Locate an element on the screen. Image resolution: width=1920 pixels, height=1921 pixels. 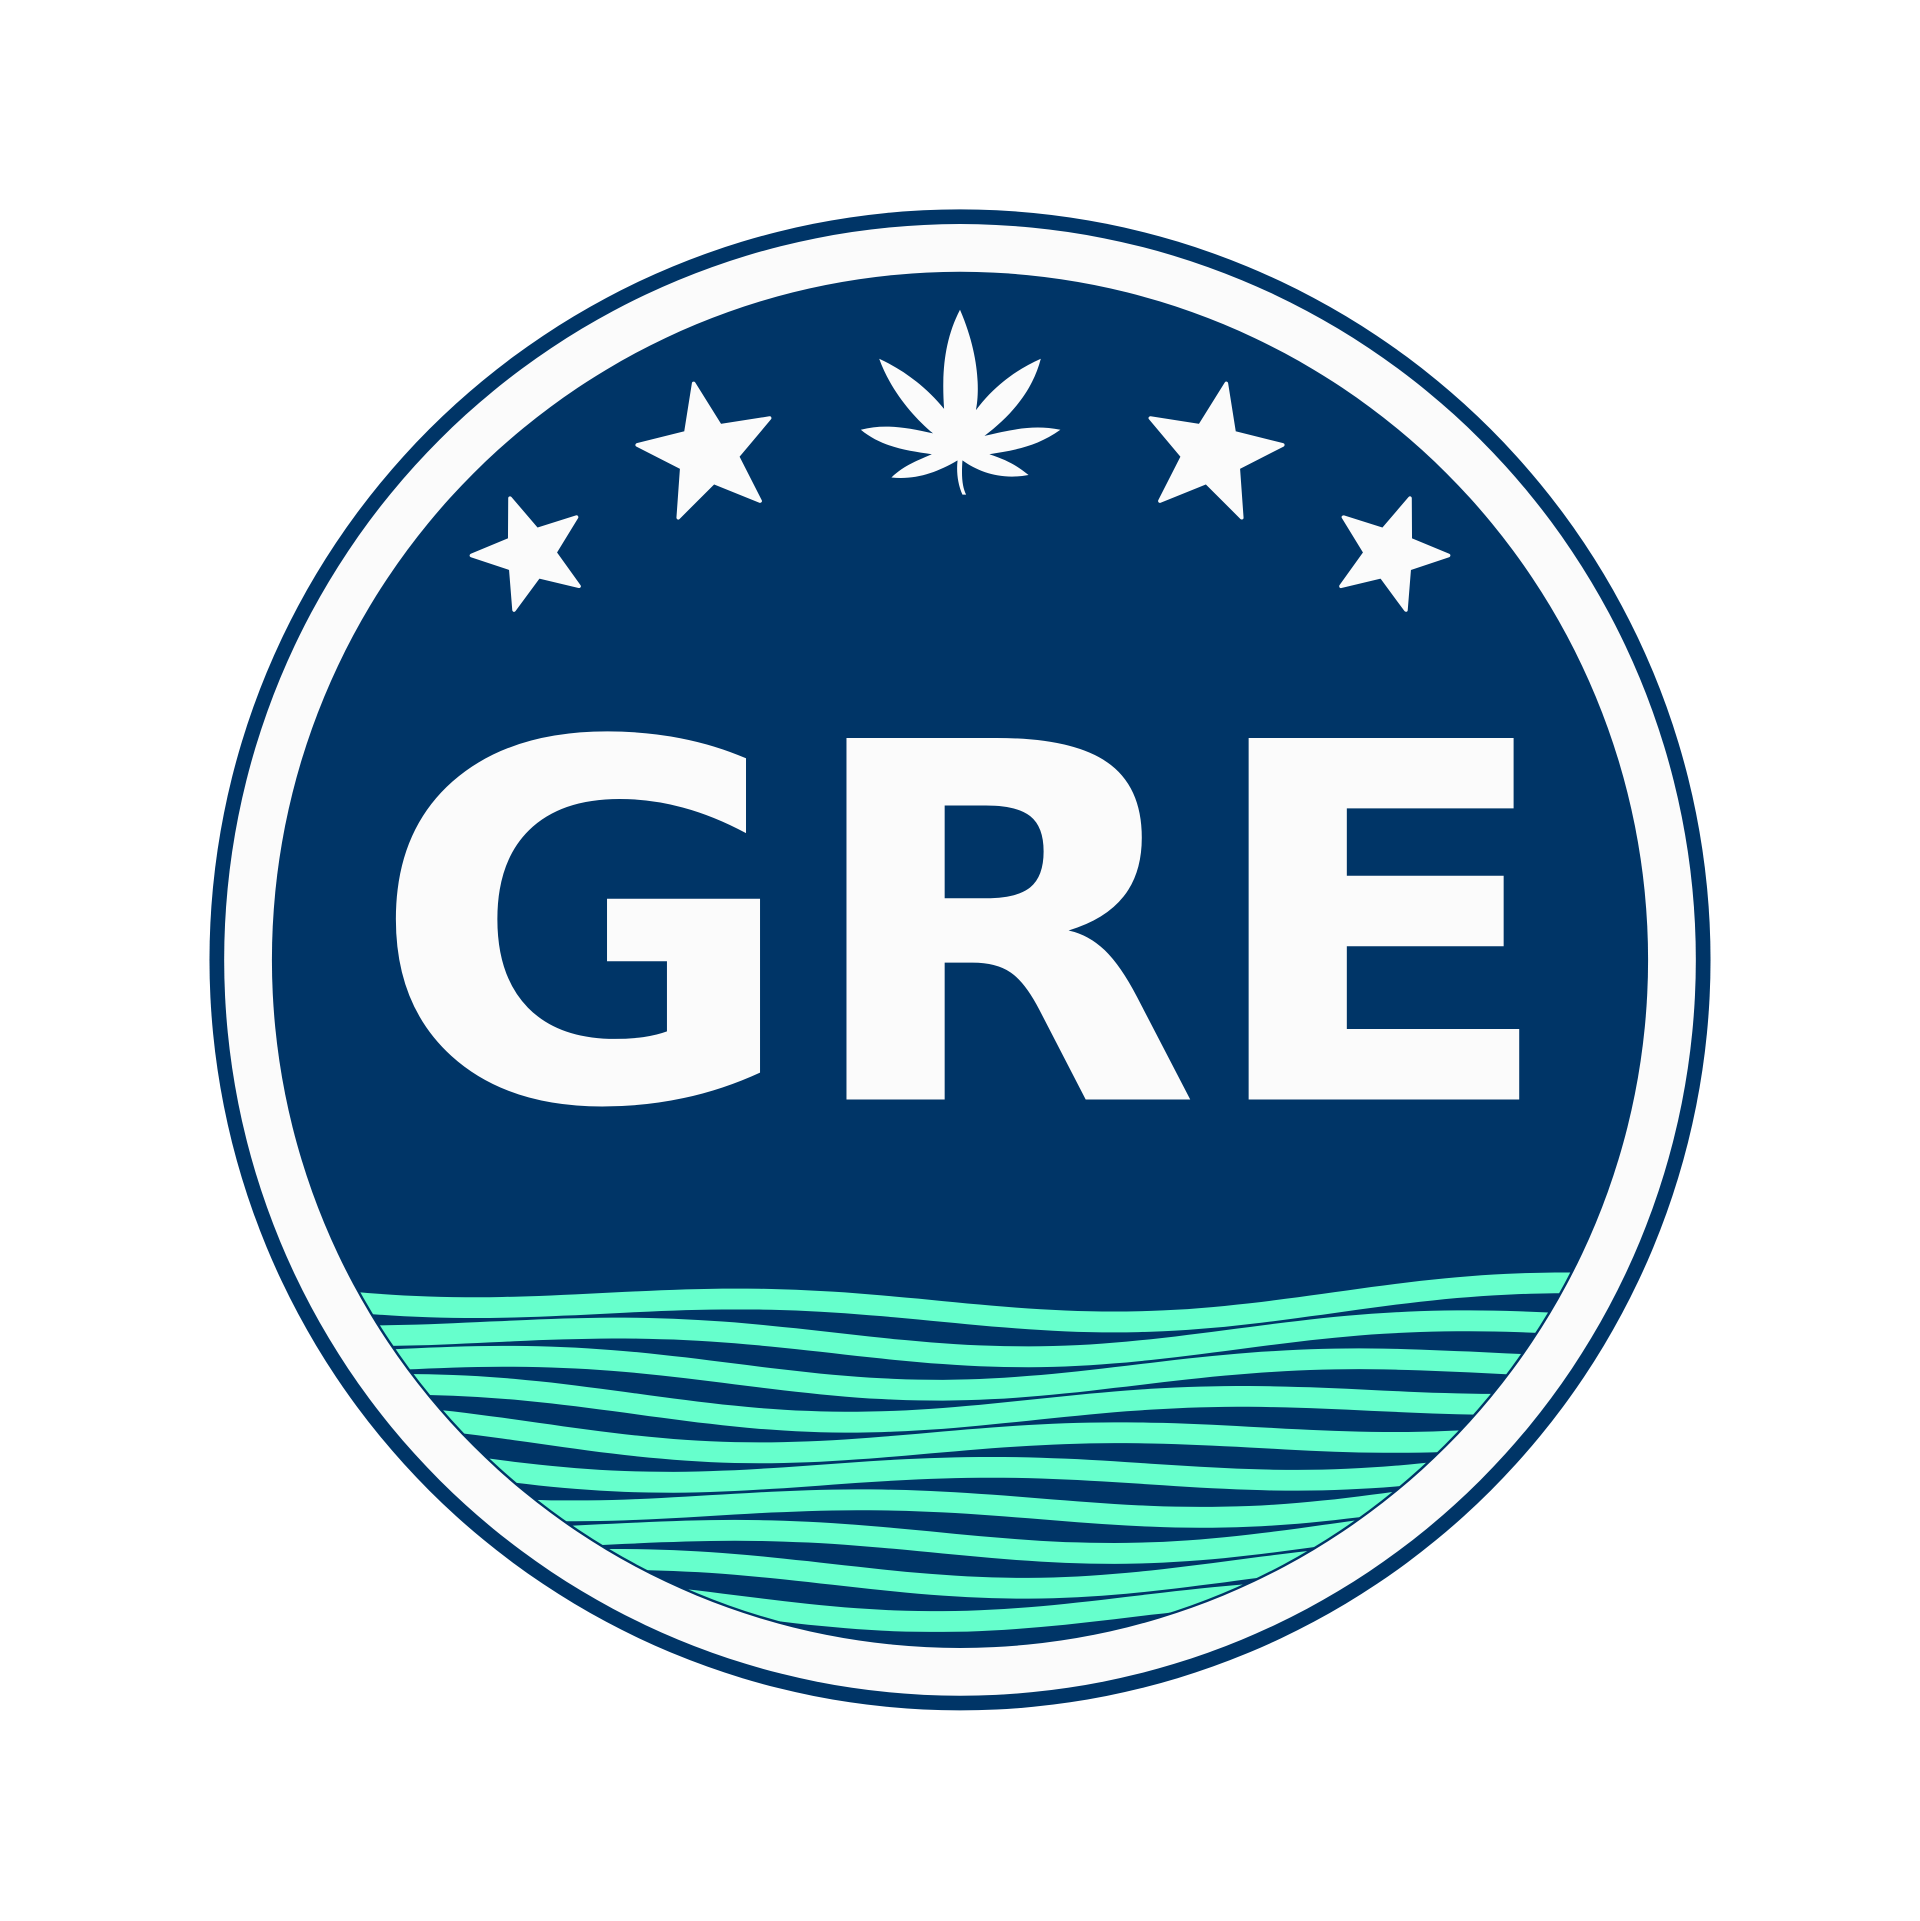
leaf is located at coordinates (960, 402).